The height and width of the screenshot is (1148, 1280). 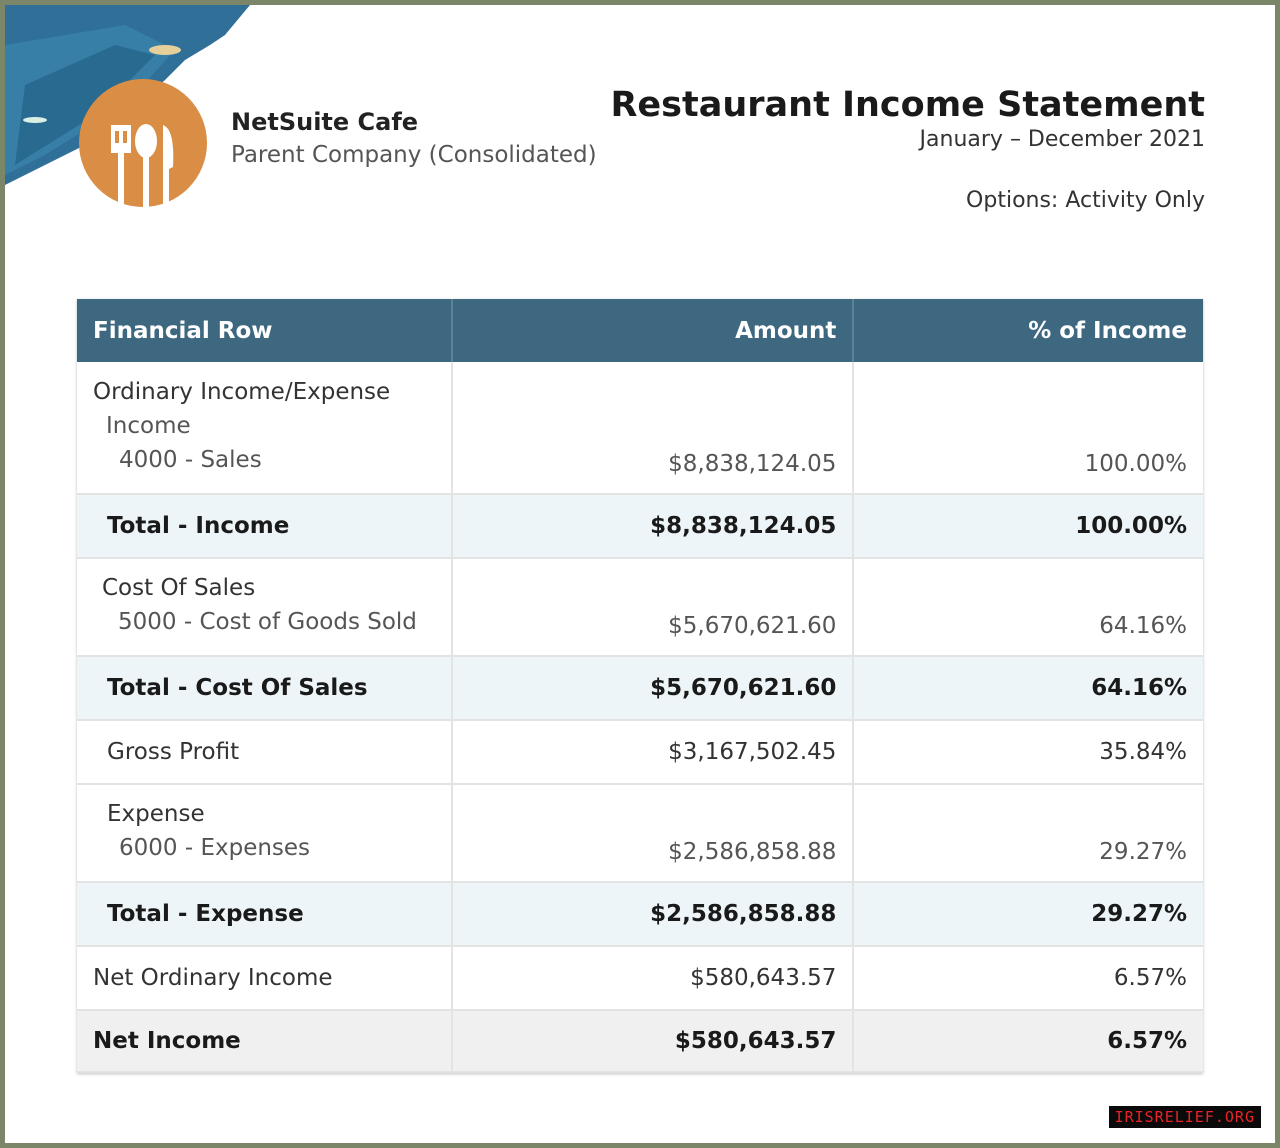 What do you see at coordinates (265, 330) in the screenshot?
I see `header-financial-row: Financial Row` at bounding box center [265, 330].